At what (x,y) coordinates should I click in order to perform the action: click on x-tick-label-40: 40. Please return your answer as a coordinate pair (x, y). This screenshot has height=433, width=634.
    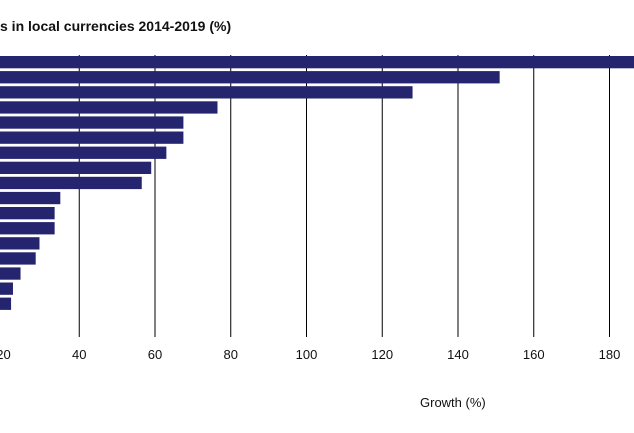
    Looking at the image, I should click on (79, 354).